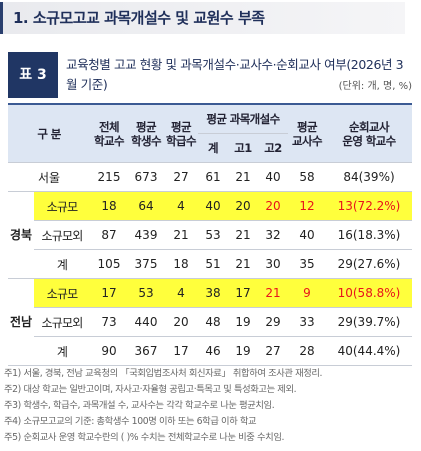  I want to click on table-row: 소규모외 87 439 21 53 21 32 40 16(18.3%), so click(210, 235).